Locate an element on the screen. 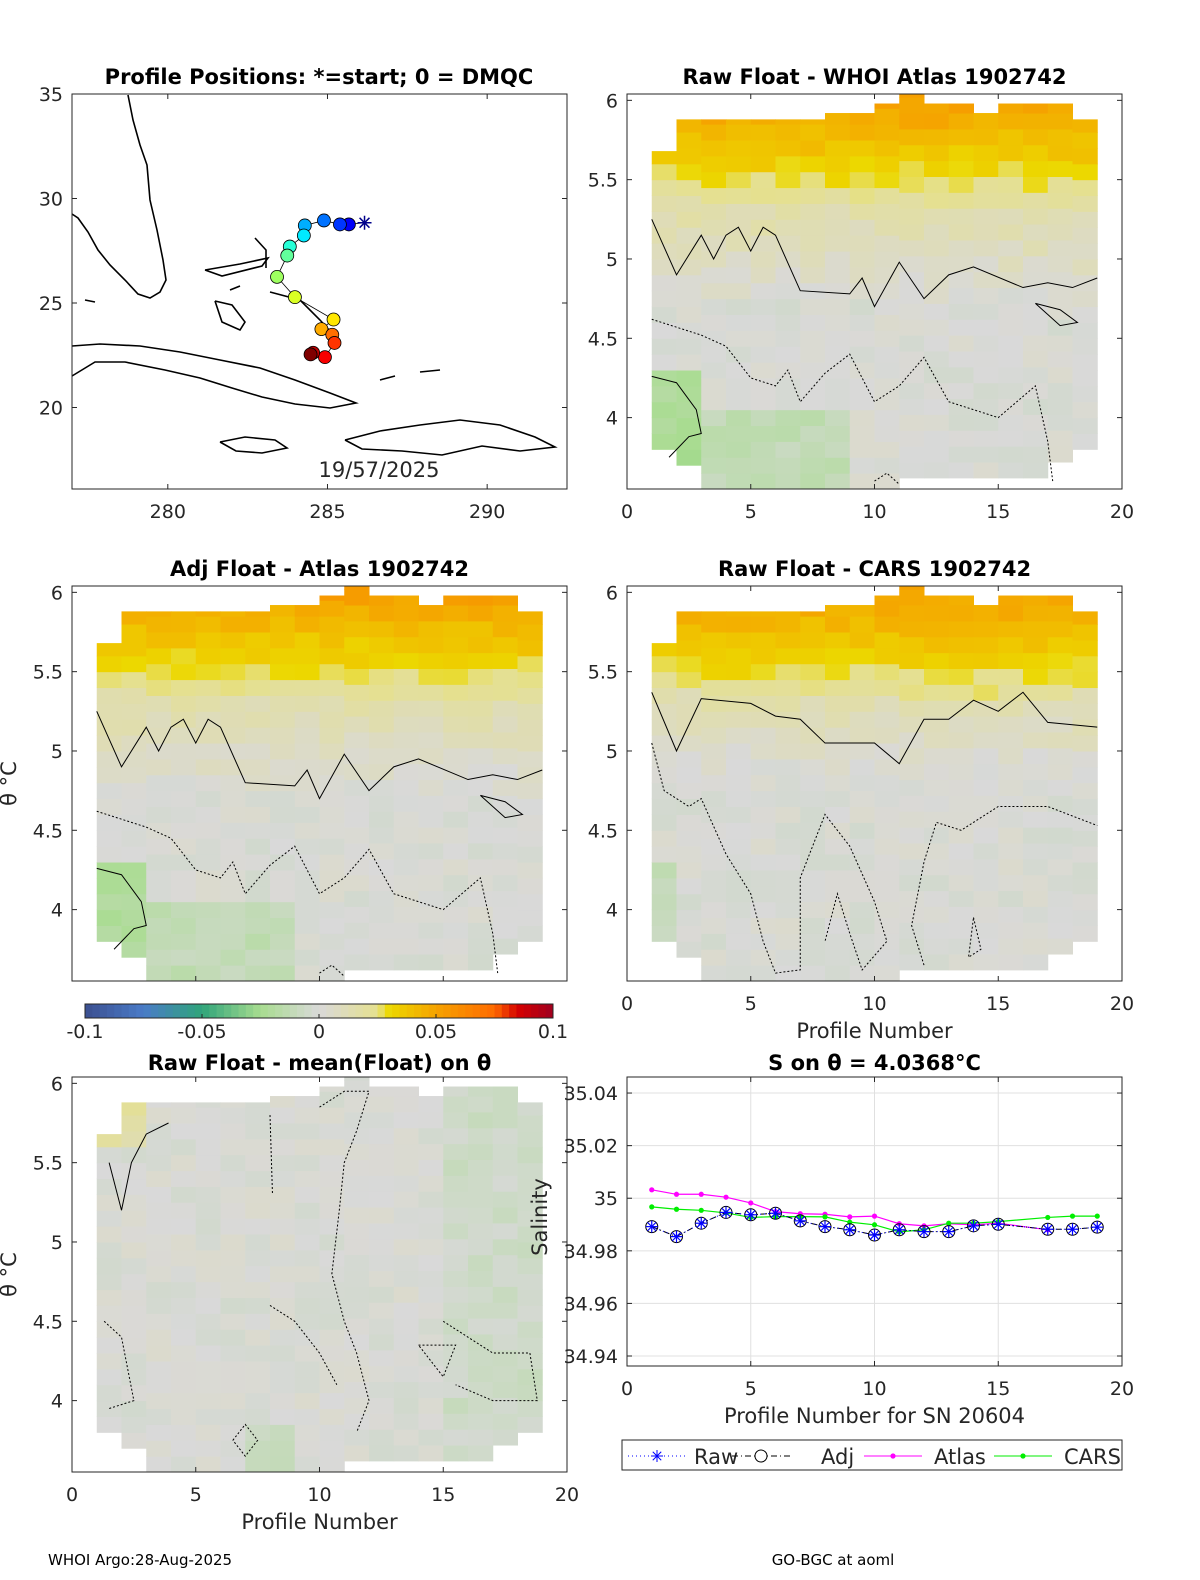  panel-title: Raw Float - mean(Float) on θ is located at coordinates (320, 1063).